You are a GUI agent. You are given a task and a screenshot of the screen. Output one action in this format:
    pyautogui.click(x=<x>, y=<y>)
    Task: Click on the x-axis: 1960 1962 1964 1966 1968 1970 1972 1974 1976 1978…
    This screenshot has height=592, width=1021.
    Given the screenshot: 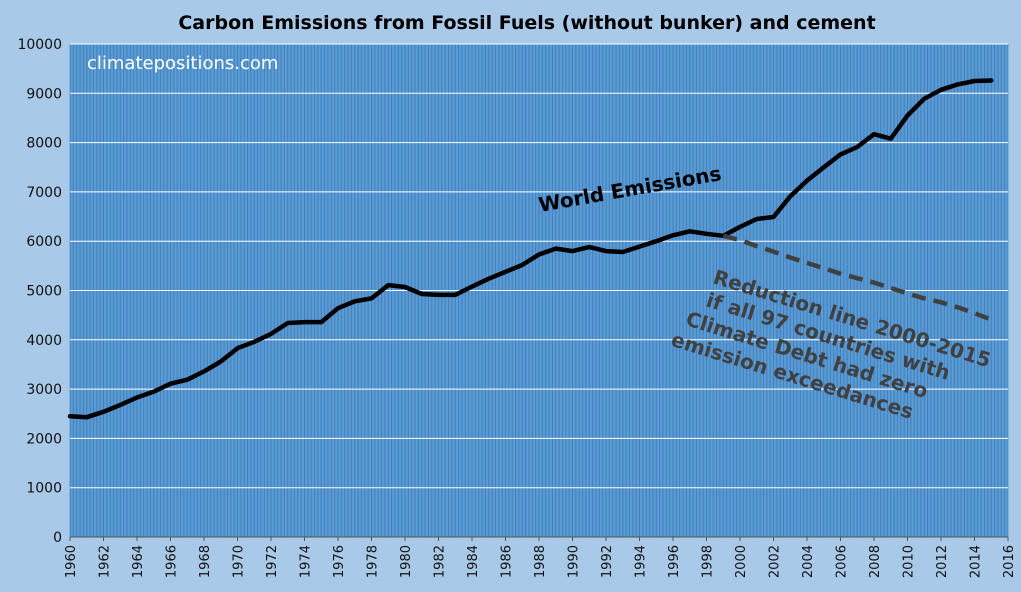 What is the action you would take?
    pyautogui.click(x=540, y=557)
    